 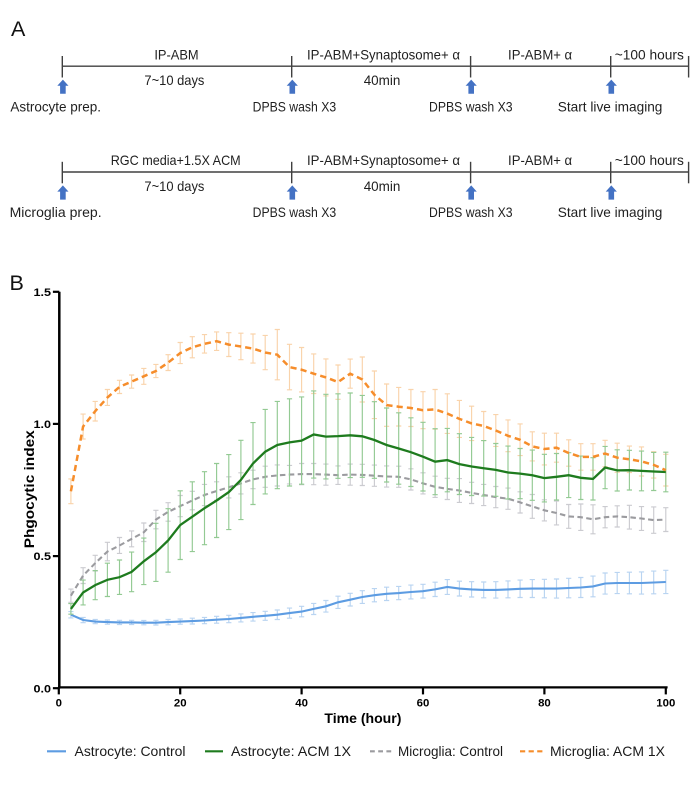 I want to click on svg-text: 40, so click(x=301, y=703).